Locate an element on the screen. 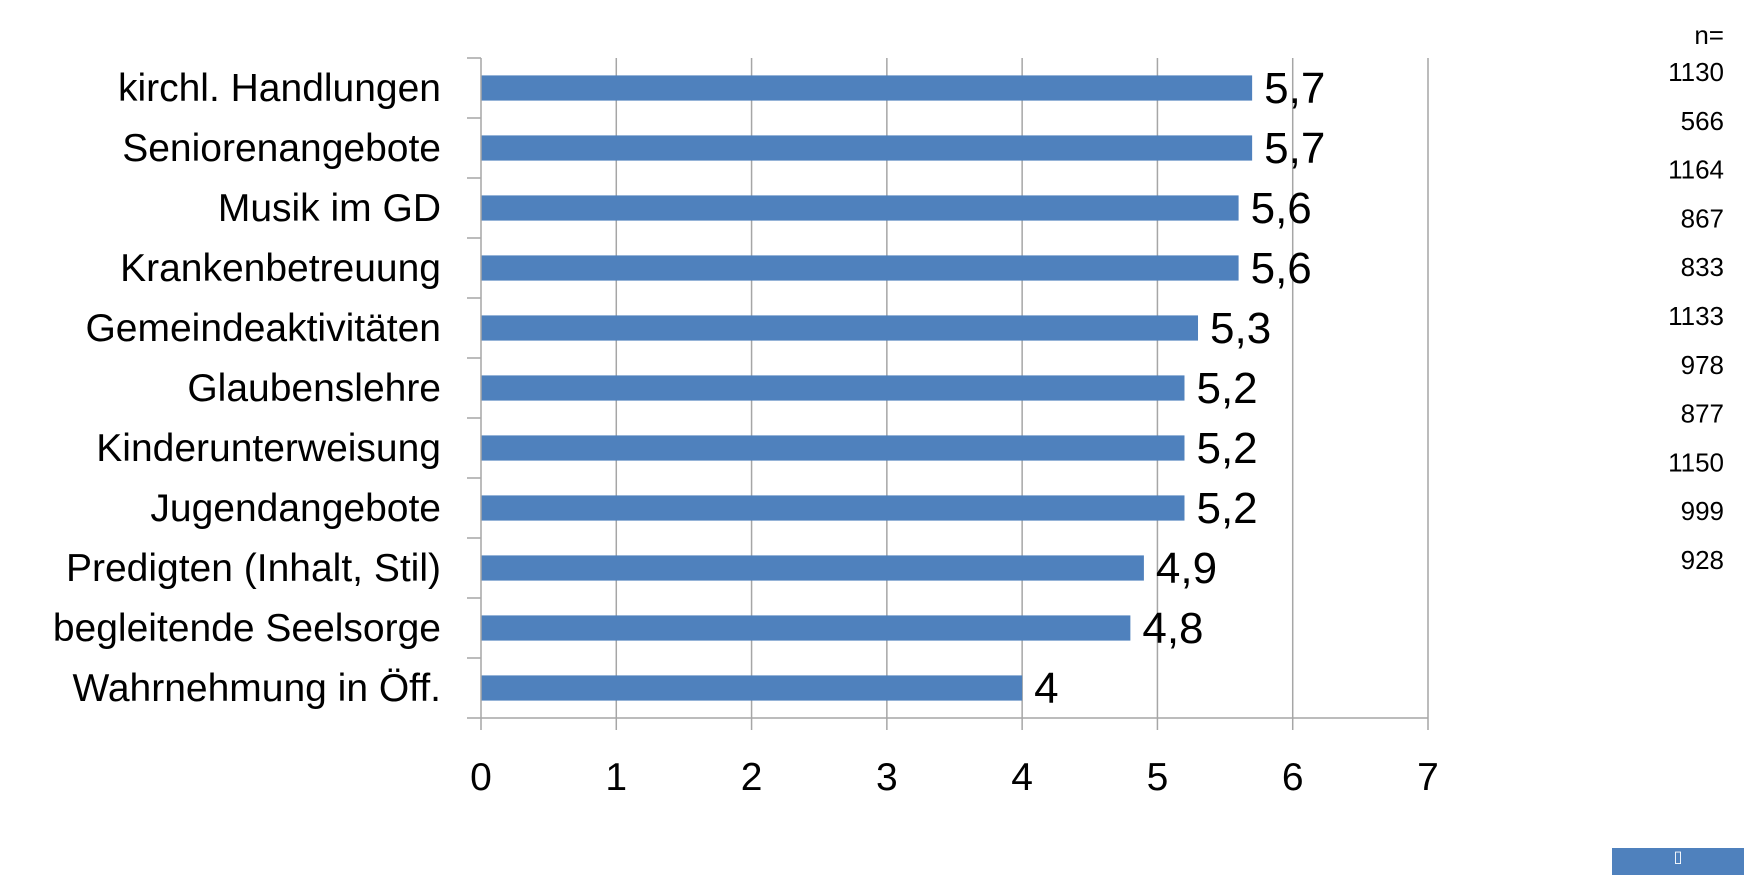 The image size is (1744, 875). x-tick-label-0: 0 is located at coordinates (481, 777).